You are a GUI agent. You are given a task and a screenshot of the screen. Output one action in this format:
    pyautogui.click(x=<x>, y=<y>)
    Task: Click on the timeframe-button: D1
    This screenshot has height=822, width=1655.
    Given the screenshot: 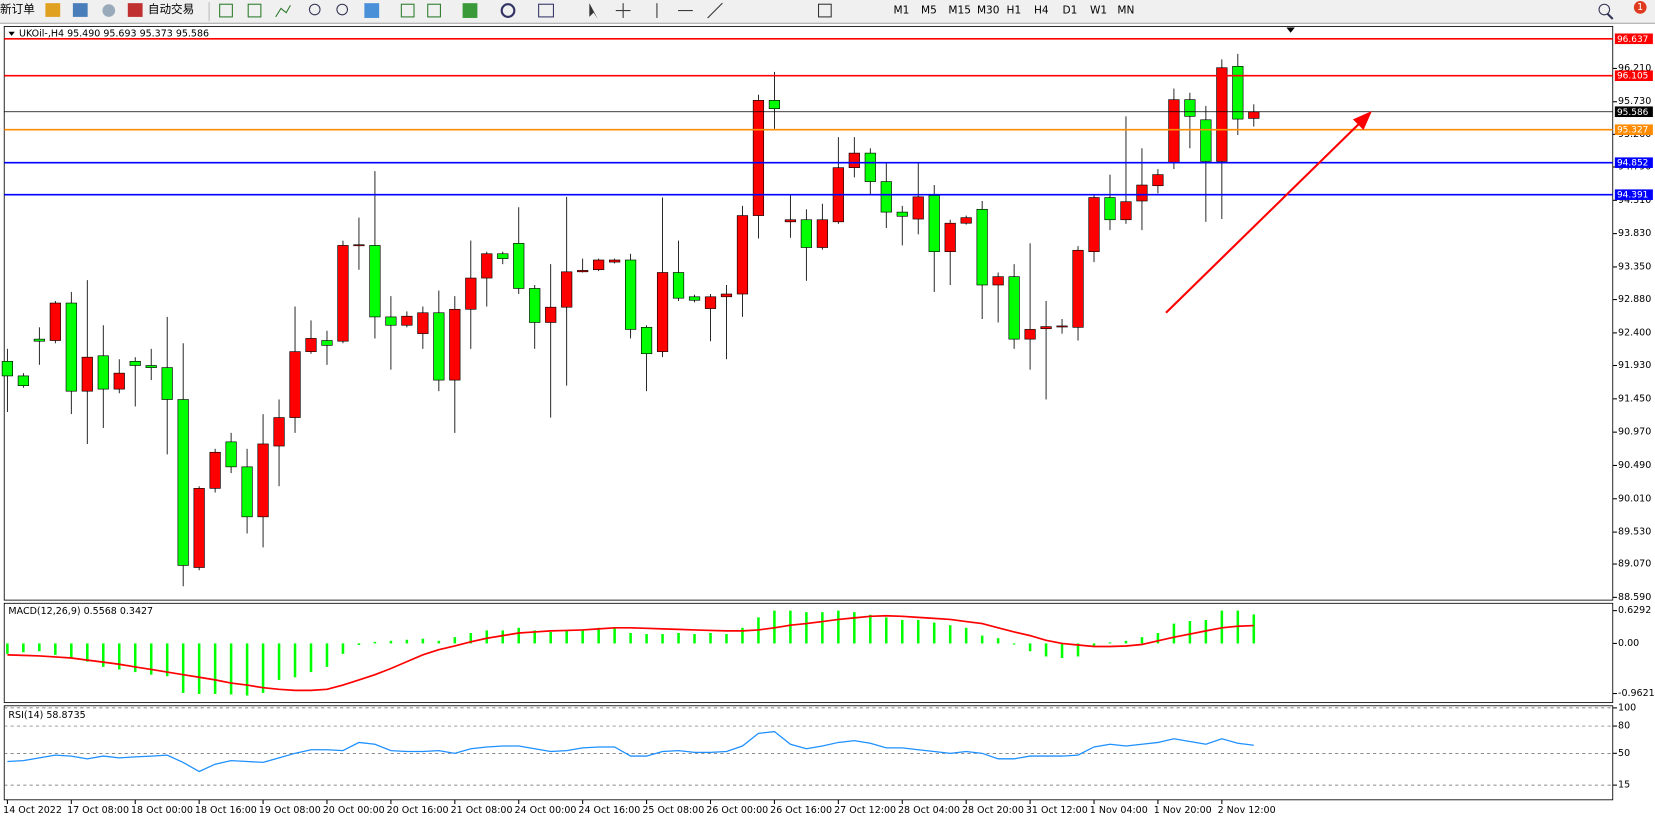 What is the action you would take?
    pyautogui.click(x=1069, y=11)
    